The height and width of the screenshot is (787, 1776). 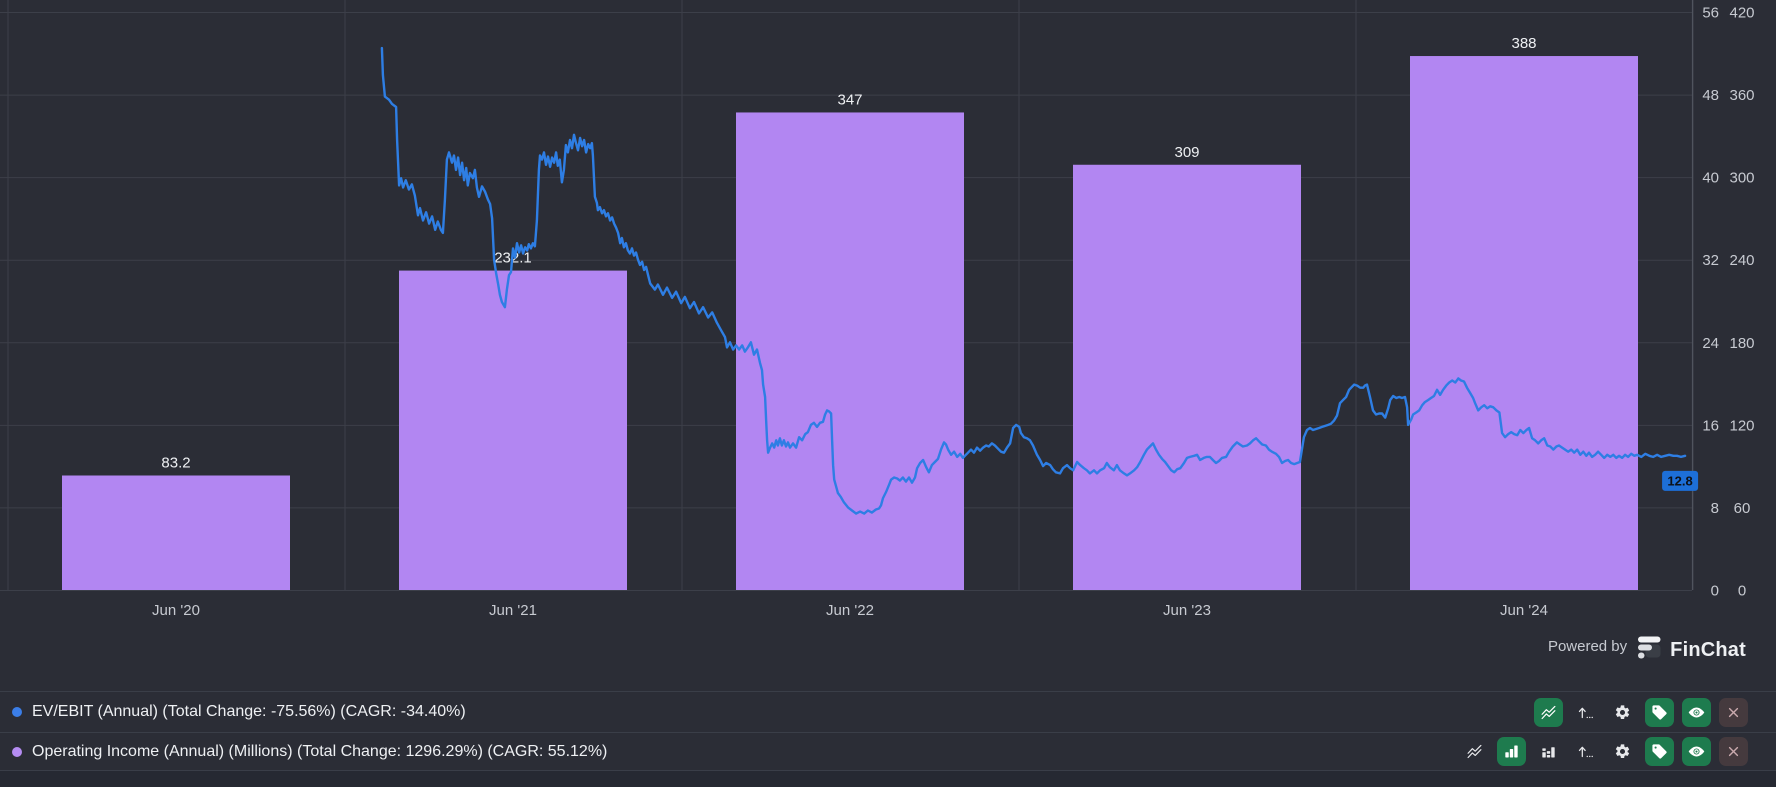 What do you see at coordinates (1741, 260) in the screenshot?
I see `y-tick-operating-income: 240` at bounding box center [1741, 260].